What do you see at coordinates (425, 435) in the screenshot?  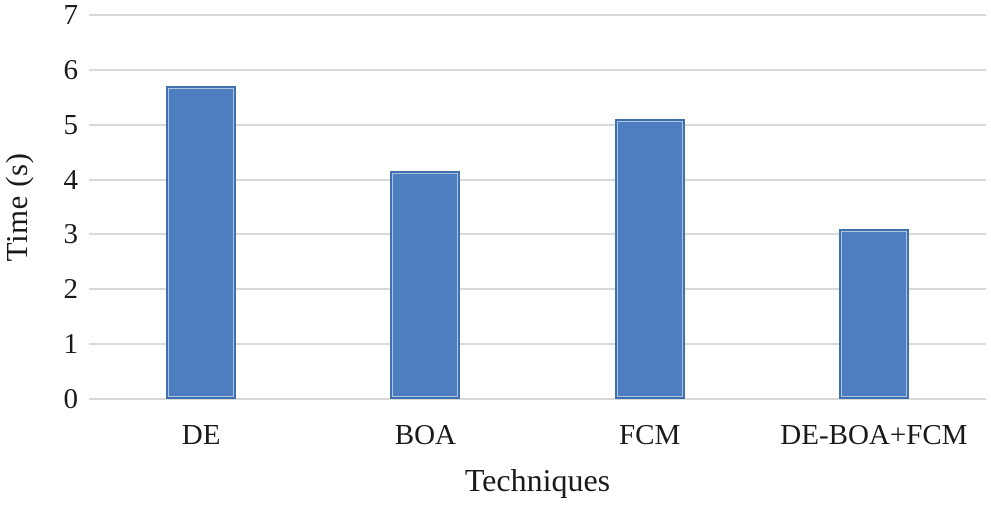 I see `category-label-BOA: BOA` at bounding box center [425, 435].